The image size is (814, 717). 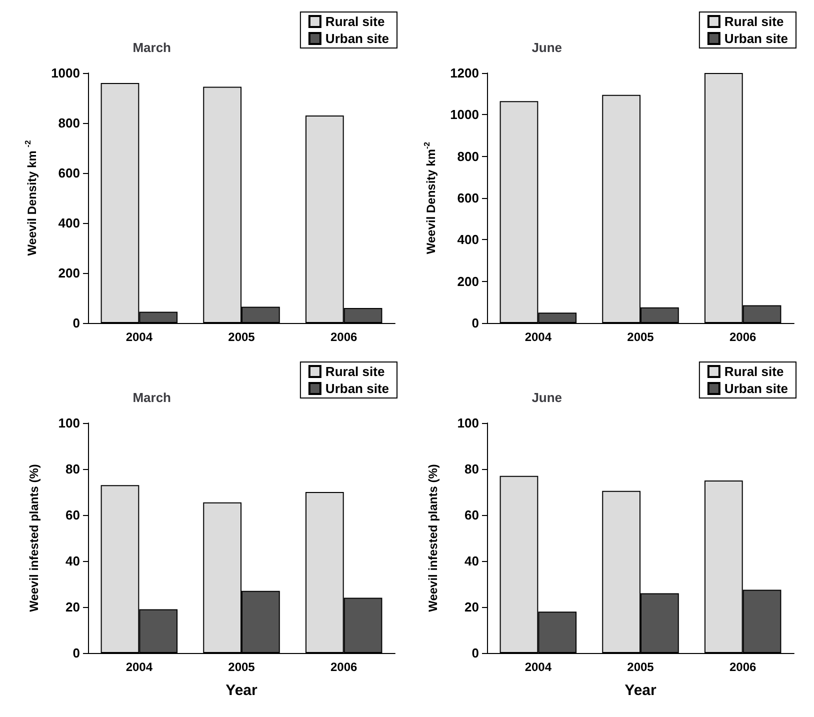 I want to click on y-axis-title: Weevil Density km -2, so click(x=31, y=198).